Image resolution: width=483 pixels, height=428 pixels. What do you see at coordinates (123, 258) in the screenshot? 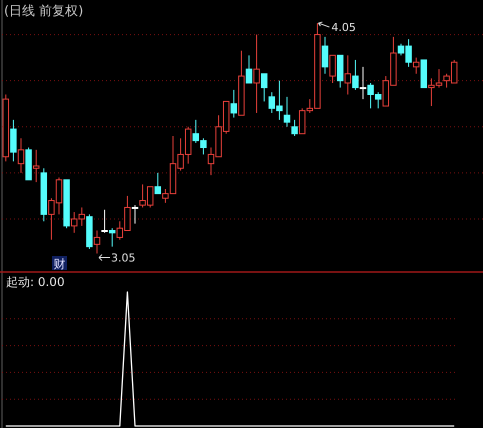
I see `annotation: 3.05` at bounding box center [123, 258].